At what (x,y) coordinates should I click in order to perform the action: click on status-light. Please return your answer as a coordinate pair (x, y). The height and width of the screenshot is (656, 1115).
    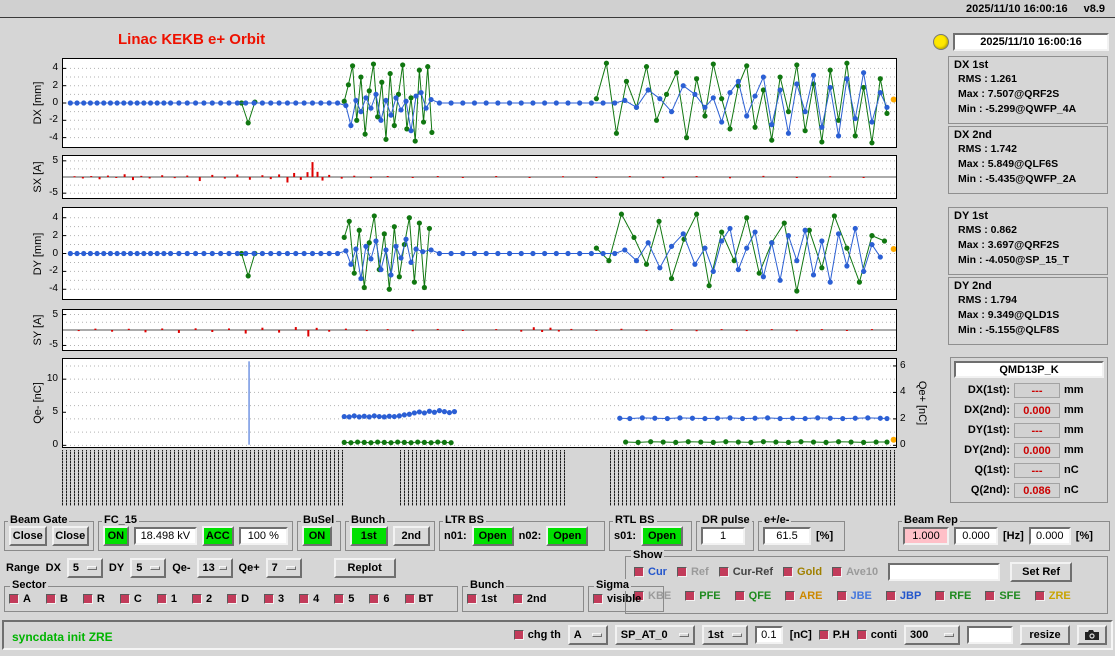
    Looking at the image, I should click on (941, 42).